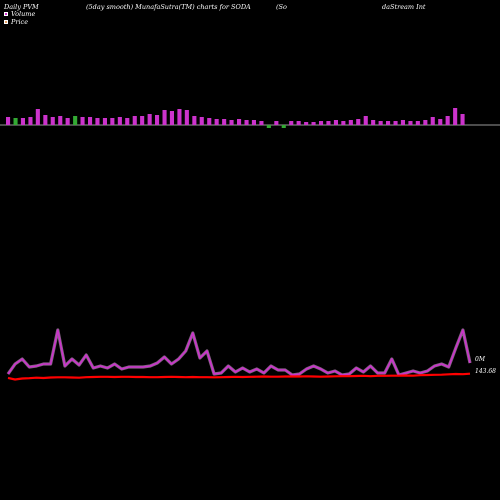 The image size is (500, 500). What do you see at coordinates (6, 22) in the screenshot?
I see `legend-price-swatch` at bounding box center [6, 22].